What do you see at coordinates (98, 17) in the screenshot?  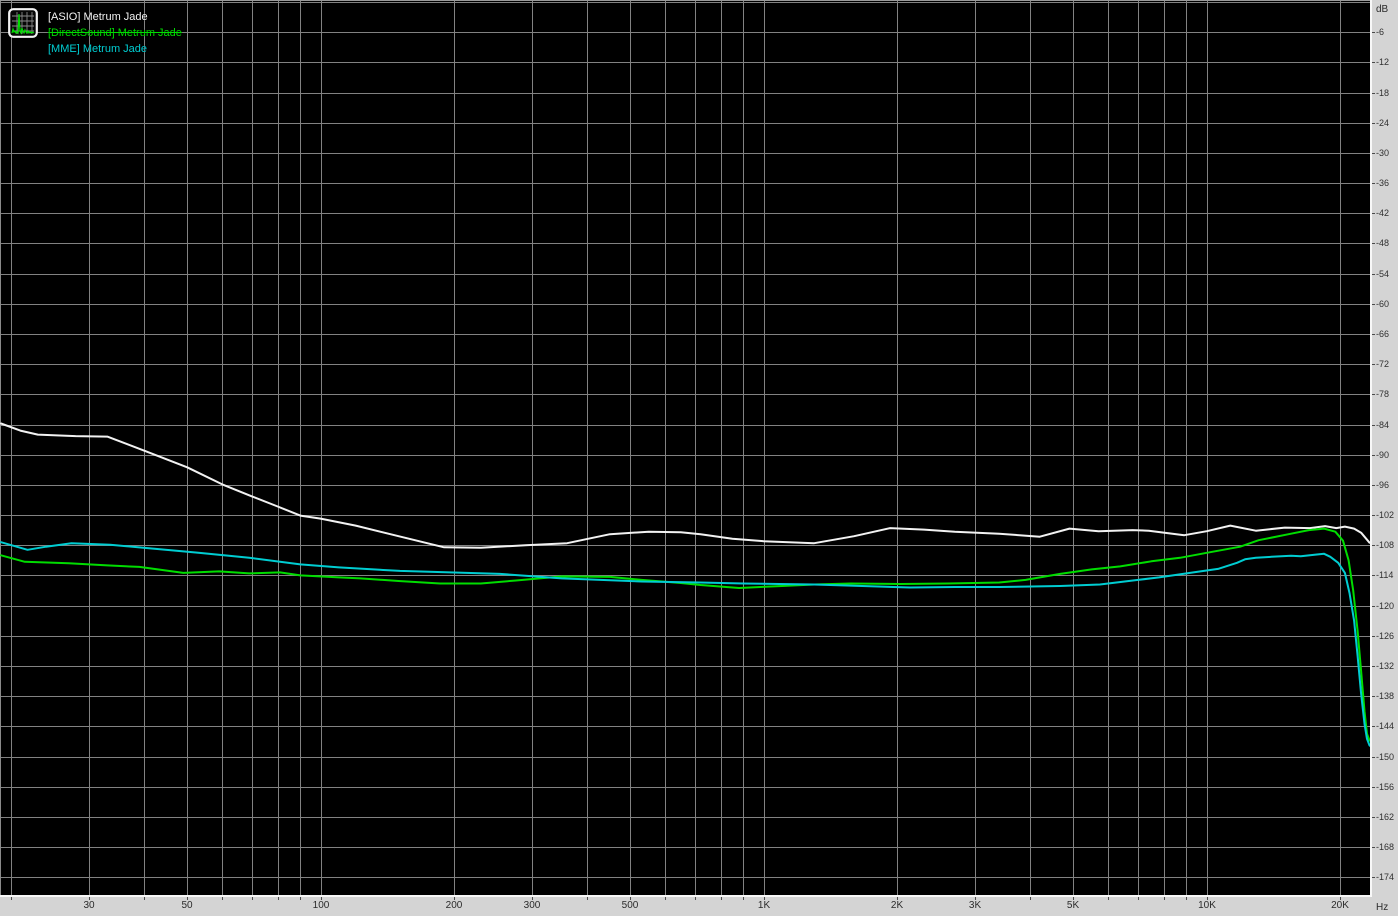 I see `legend-item-asio: [ASIO] Metrum Jade` at bounding box center [98, 17].